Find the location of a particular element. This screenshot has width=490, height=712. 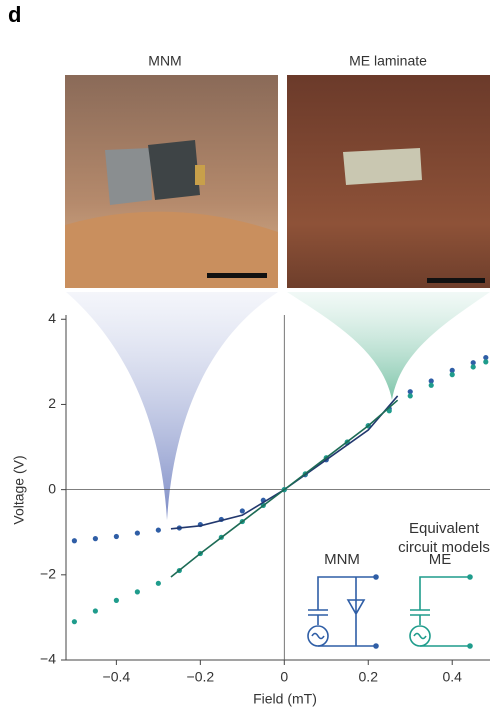

x-tick-label: −0.4 is located at coordinates (117, 677).